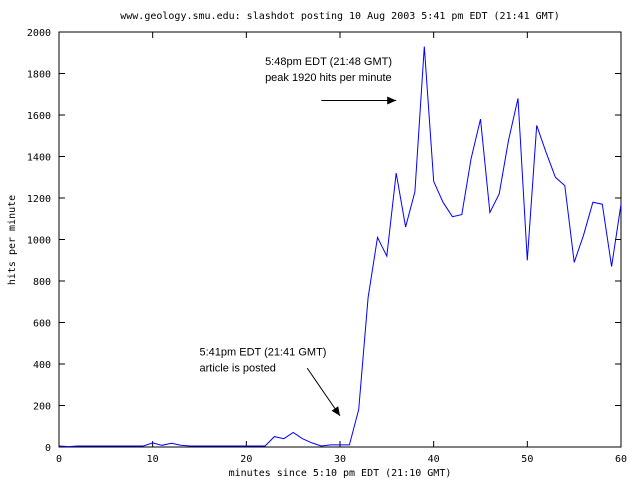 This screenshot has height=480, width=640. Describe the element at coordinates (39, 199) in the screenshot. I see `y-tick-label: 1200` at that location.